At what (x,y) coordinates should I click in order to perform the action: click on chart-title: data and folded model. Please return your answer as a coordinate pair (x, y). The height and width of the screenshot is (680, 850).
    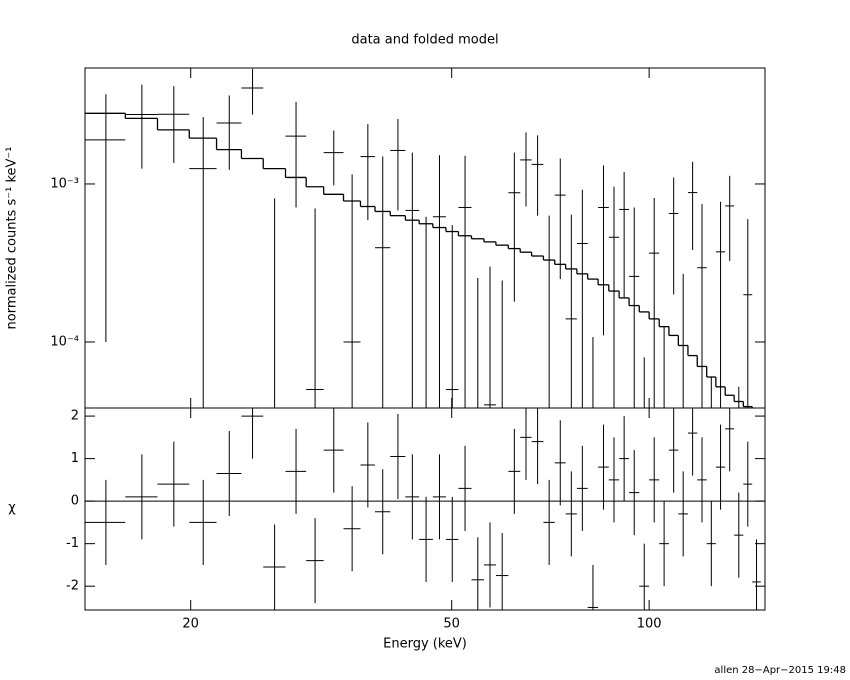
    Looking at the image, I should click on (424, 40).